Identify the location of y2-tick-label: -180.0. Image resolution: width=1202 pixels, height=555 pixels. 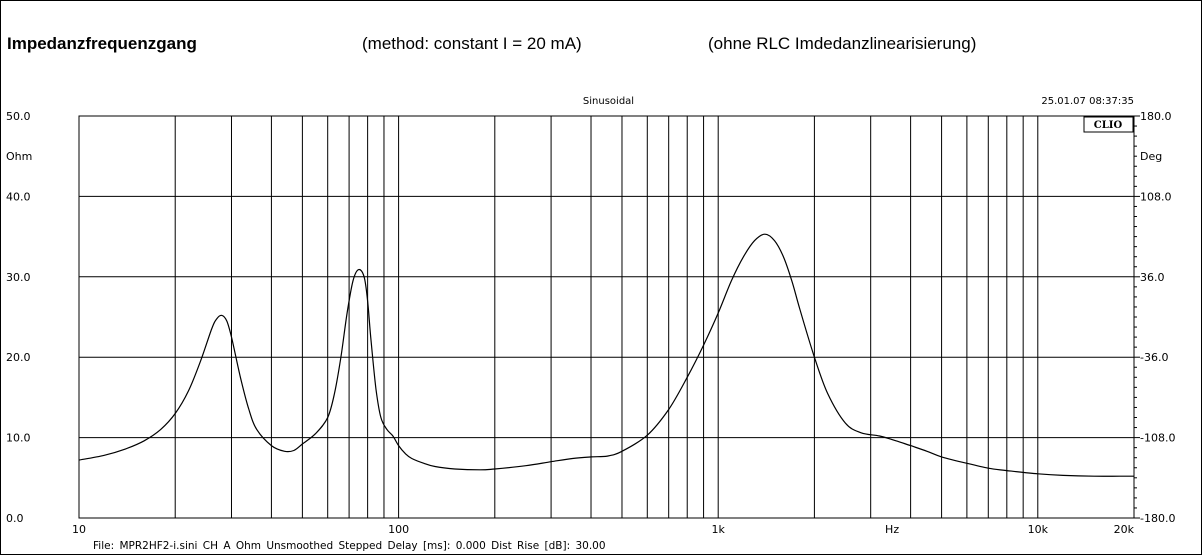
(1157, 518).